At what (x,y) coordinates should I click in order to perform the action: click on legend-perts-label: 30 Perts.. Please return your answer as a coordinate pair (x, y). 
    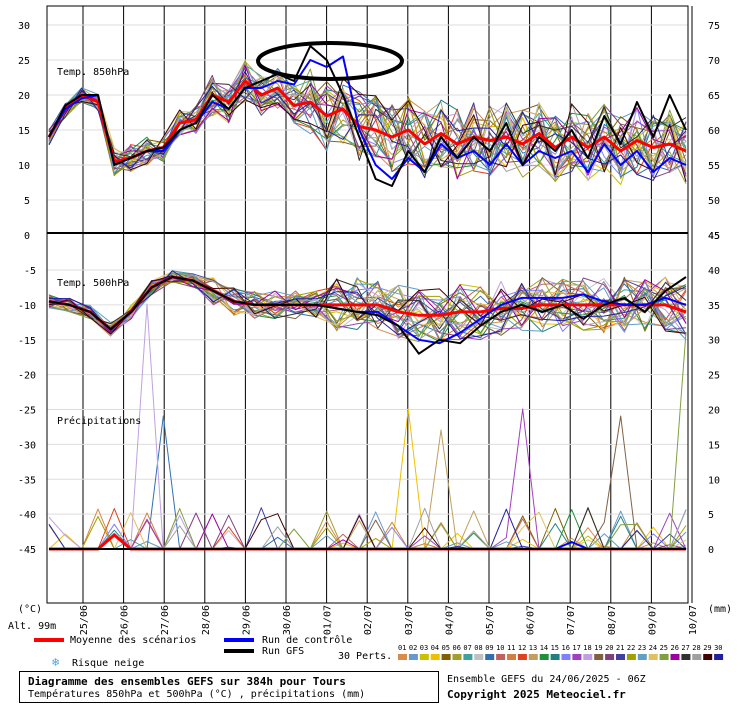
    Looking at the image, I should click on (365, 656).